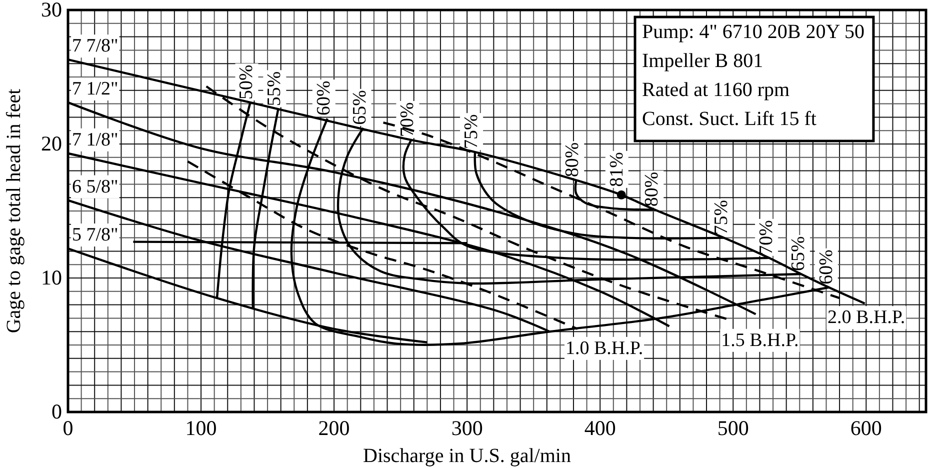  What do you see at coordinates (617, 169) in the screenshot?
I see `text: 81%` at bounding box center [617, 169].